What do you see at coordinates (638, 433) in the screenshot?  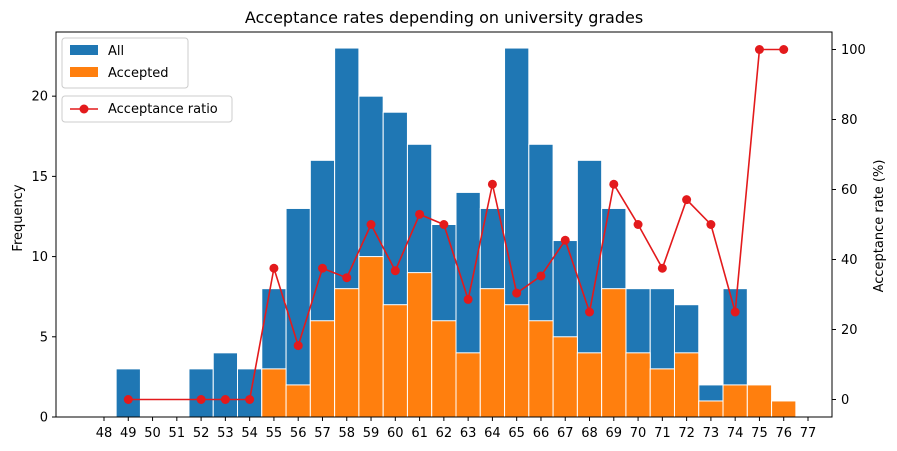 I see `x-tick-label-70: 70` at bounding box center [638, 433].